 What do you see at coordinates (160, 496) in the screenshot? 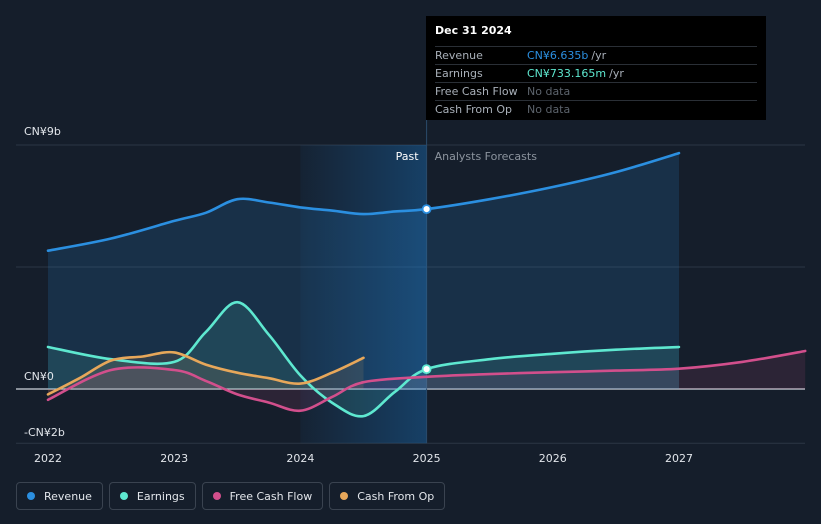
I see `legend-label: Earnings` at bounding box center [160, 496].